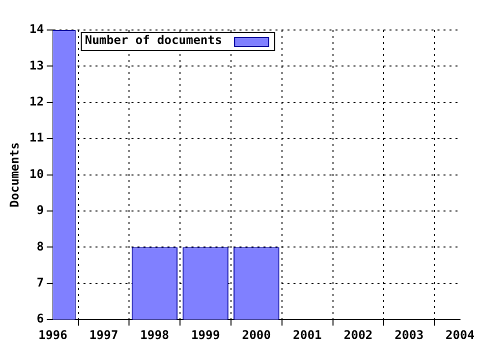 This screenshot has height=350, width=480. I want to click on x-tick-label: 2003, so click(409, 335).